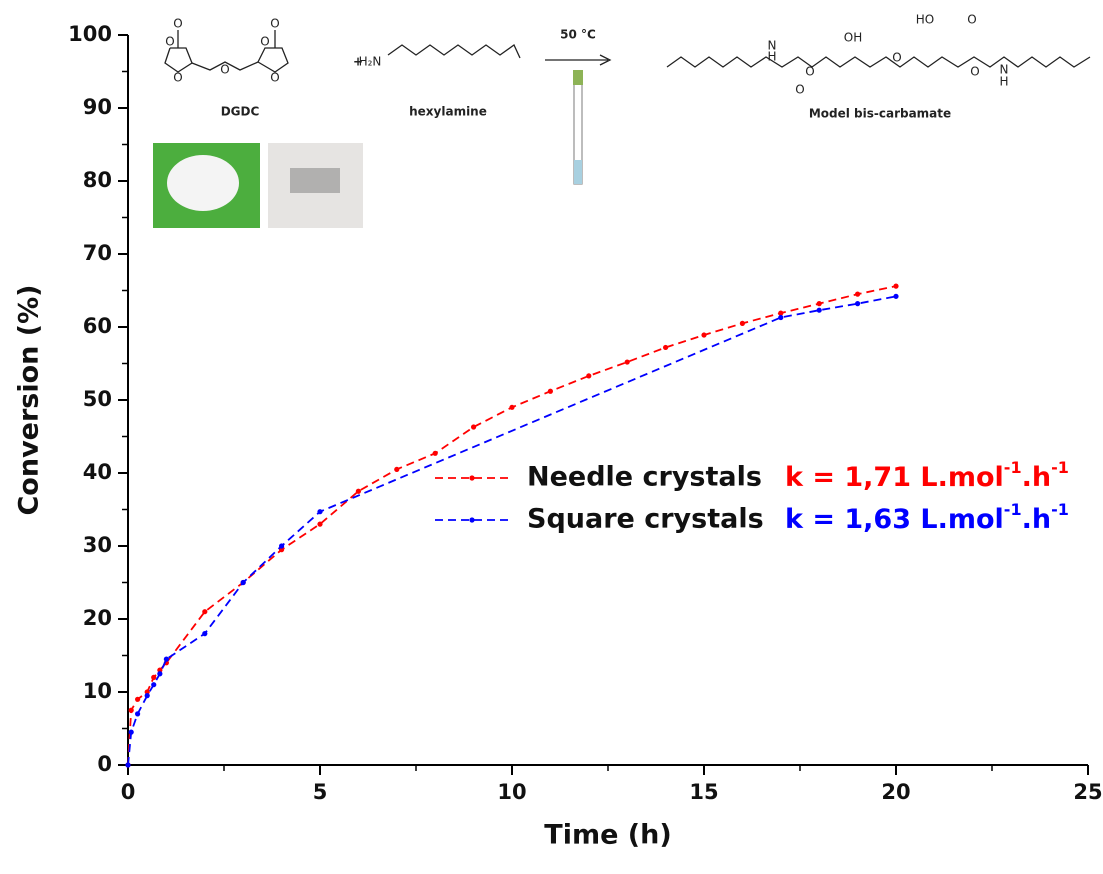  I want to click on bond, so click(225, 66).